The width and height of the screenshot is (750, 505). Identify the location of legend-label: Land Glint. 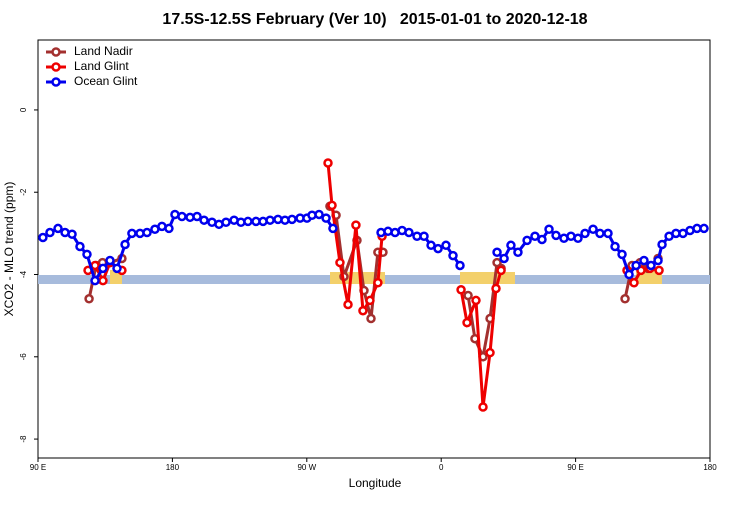
(101, 66).